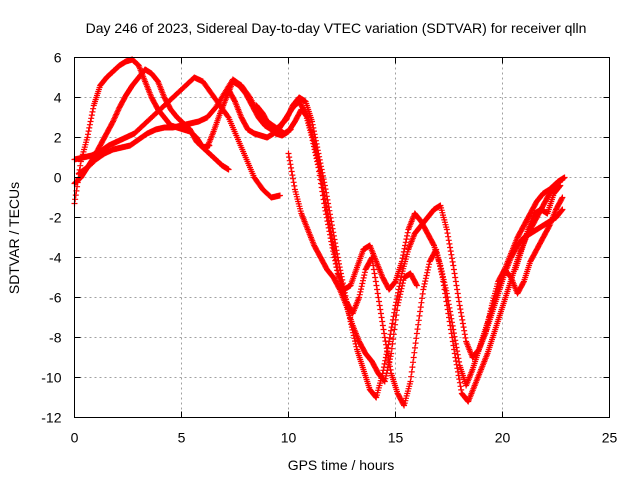 Image resolution: width=640 pixels, height=480 pixels. I want to click on x-tick-label: 0, so click(75, 438).